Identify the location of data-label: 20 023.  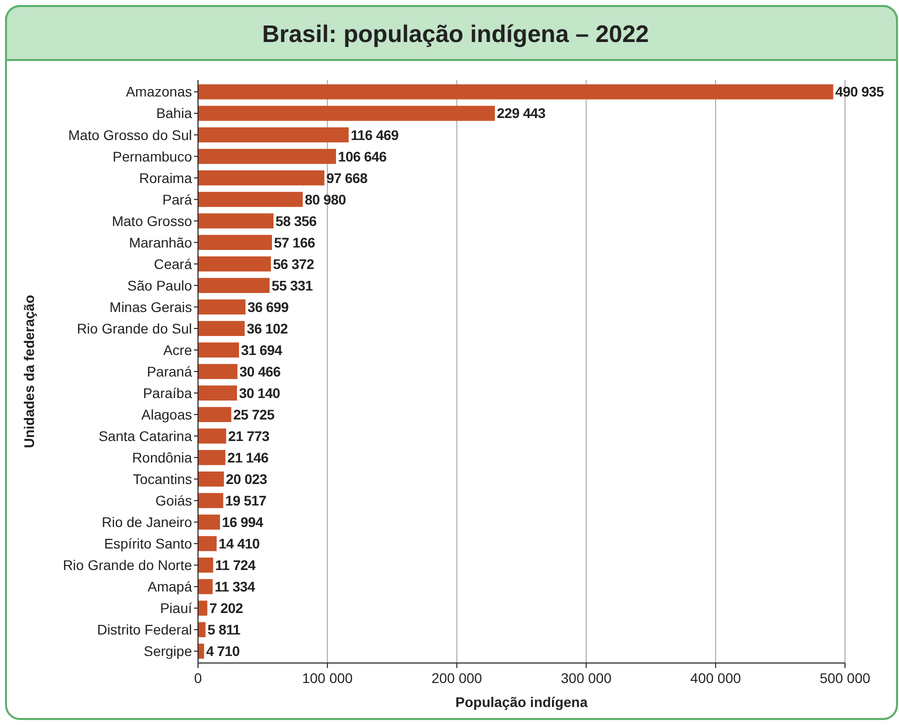
(247, 478).